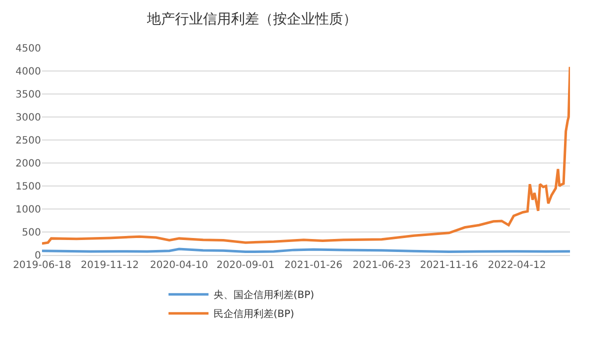  What do you see at coordinates (251, 19) in the screenshot?
I see `chart-title: 地产行业信用利差（按企业性质）` at bounding box center [251, 19].